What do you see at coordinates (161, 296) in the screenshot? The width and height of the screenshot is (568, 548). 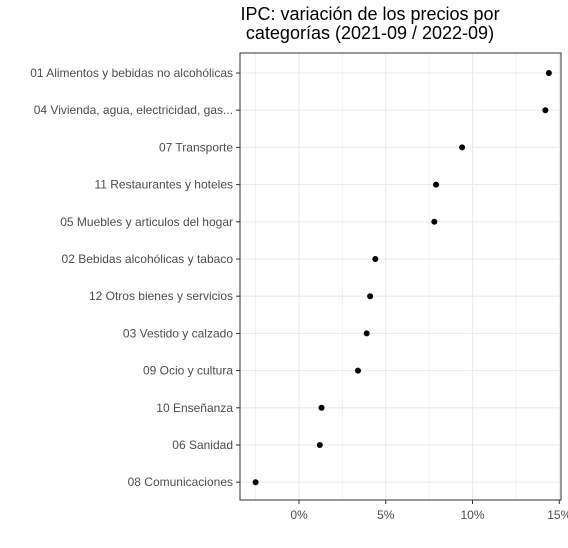 I see `category-label: 12 Otros bienes y servicios` at bounding box center [161, 296].